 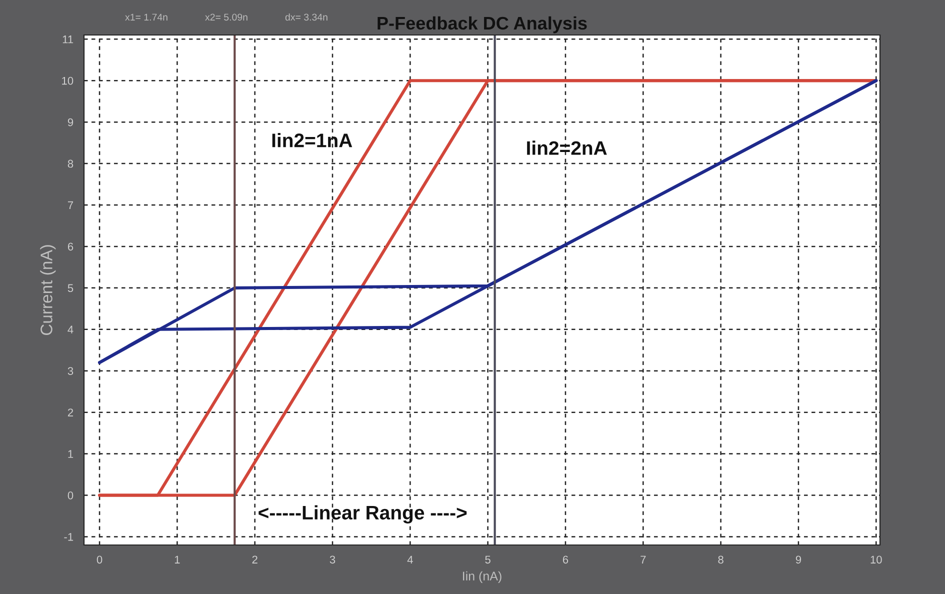 What do you see at coordinates (177, 560) in the screenshot?
I see `x-tick-label: 1` at bounding box center [177, 560].